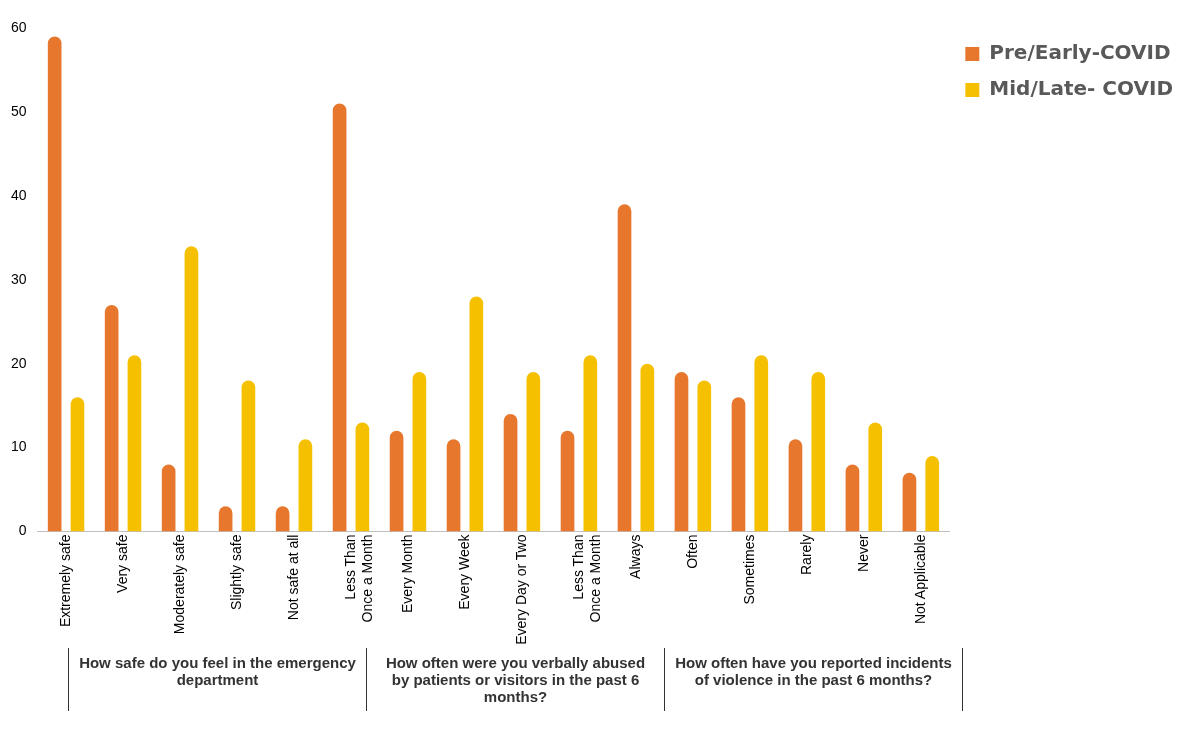 The width and height of the screenshot is (1203, 738). What do you see at coordinates (813, 679) in the screenshot?
I see `text: How often have you reported incidents of violence in the past 6 months?` at bounding box center [813, 679].